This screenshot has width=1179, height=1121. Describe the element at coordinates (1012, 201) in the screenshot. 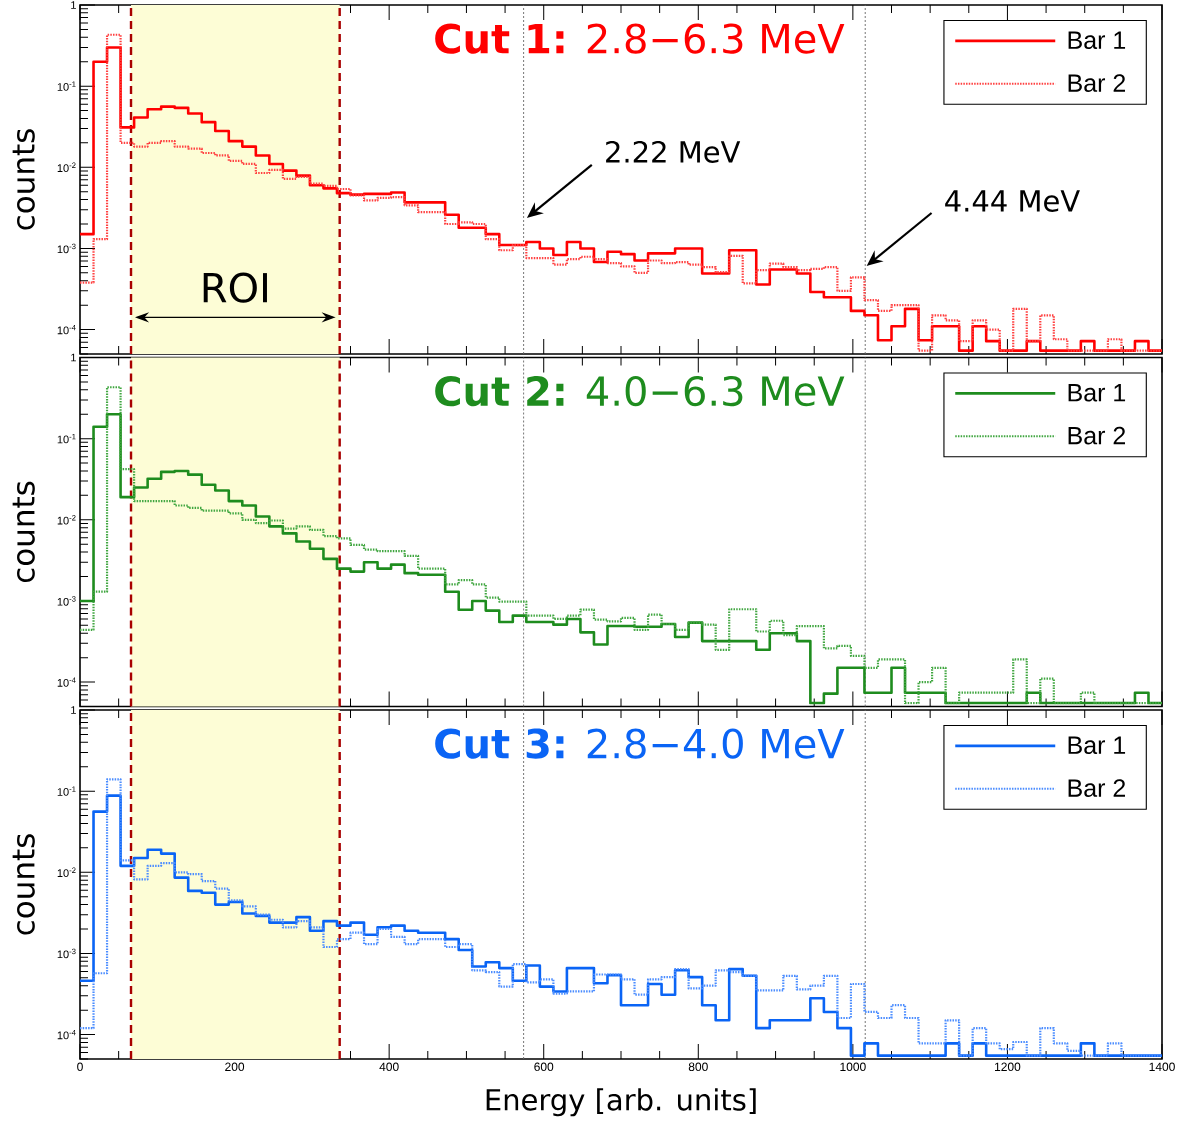

I see `annotation: 4.44 MeV` at that location.